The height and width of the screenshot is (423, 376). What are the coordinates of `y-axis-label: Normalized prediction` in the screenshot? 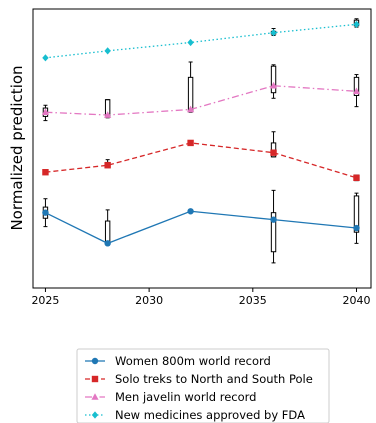 It's located at (17, 147).